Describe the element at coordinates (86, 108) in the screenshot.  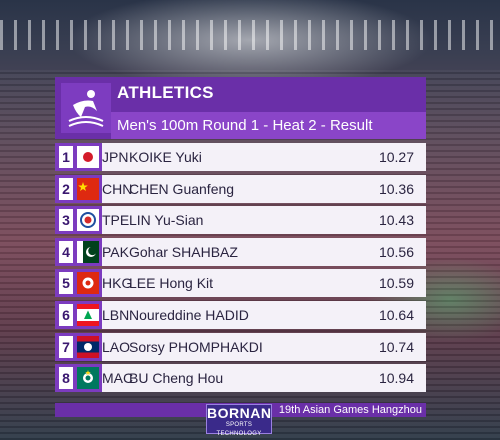
I see `athletics-logo-icon` at that location.